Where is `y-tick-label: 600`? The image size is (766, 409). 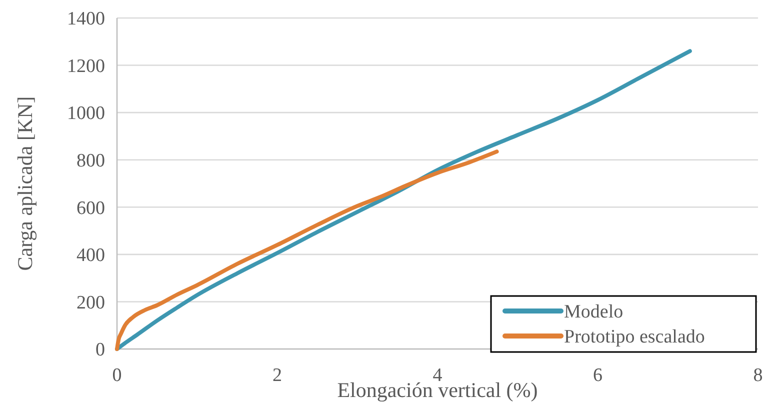
y-tick-label: 600 is located at coordinates (90, 208).